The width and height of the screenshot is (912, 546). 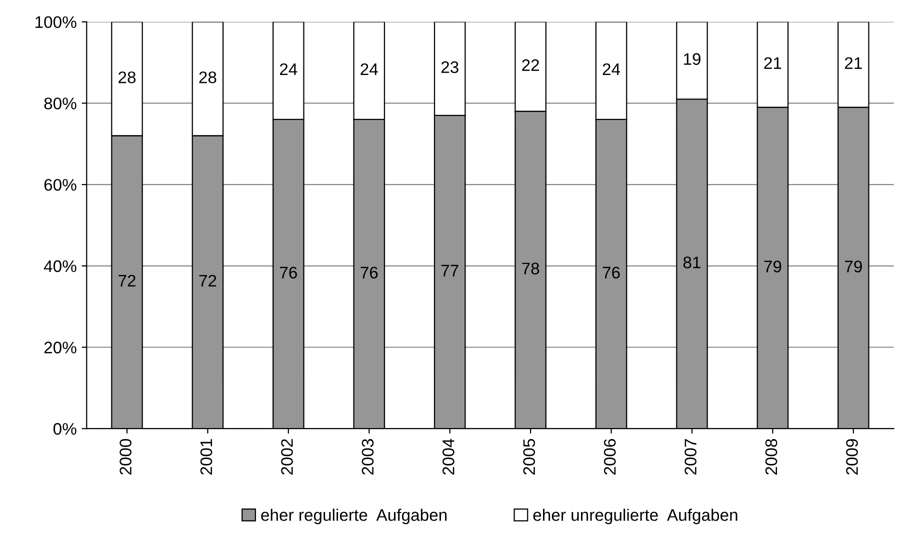 What do you see at coordinates (771, 457) in the screenshot?
I see `x-tick-label: 2008` at bounding box center [771, 457].